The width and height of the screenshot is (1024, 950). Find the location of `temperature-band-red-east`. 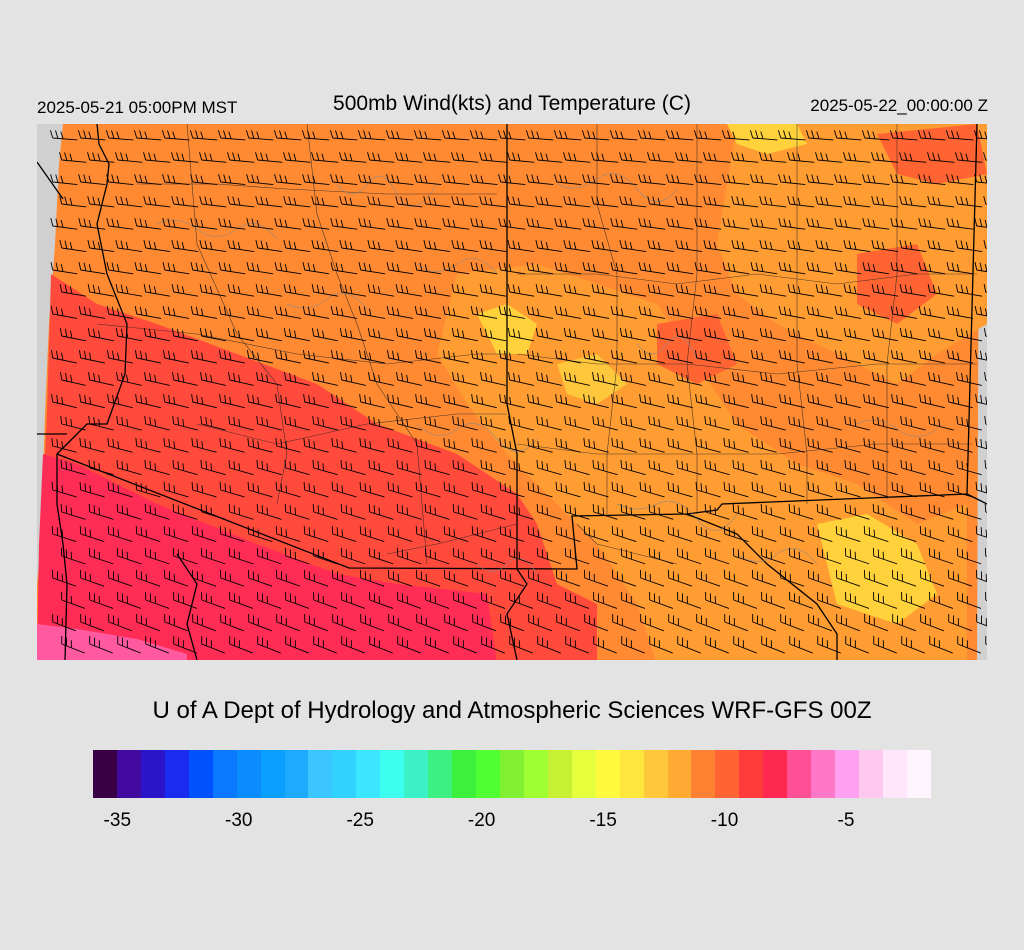

temperature-band-red-east is located at coordinates (897, 284).